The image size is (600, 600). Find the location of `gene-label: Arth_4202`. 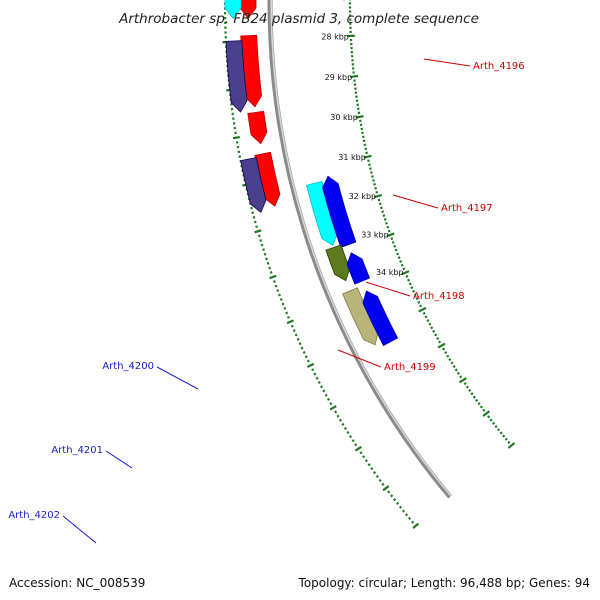

gene-label: Arth_4202 is located at coordinates (34, 515).